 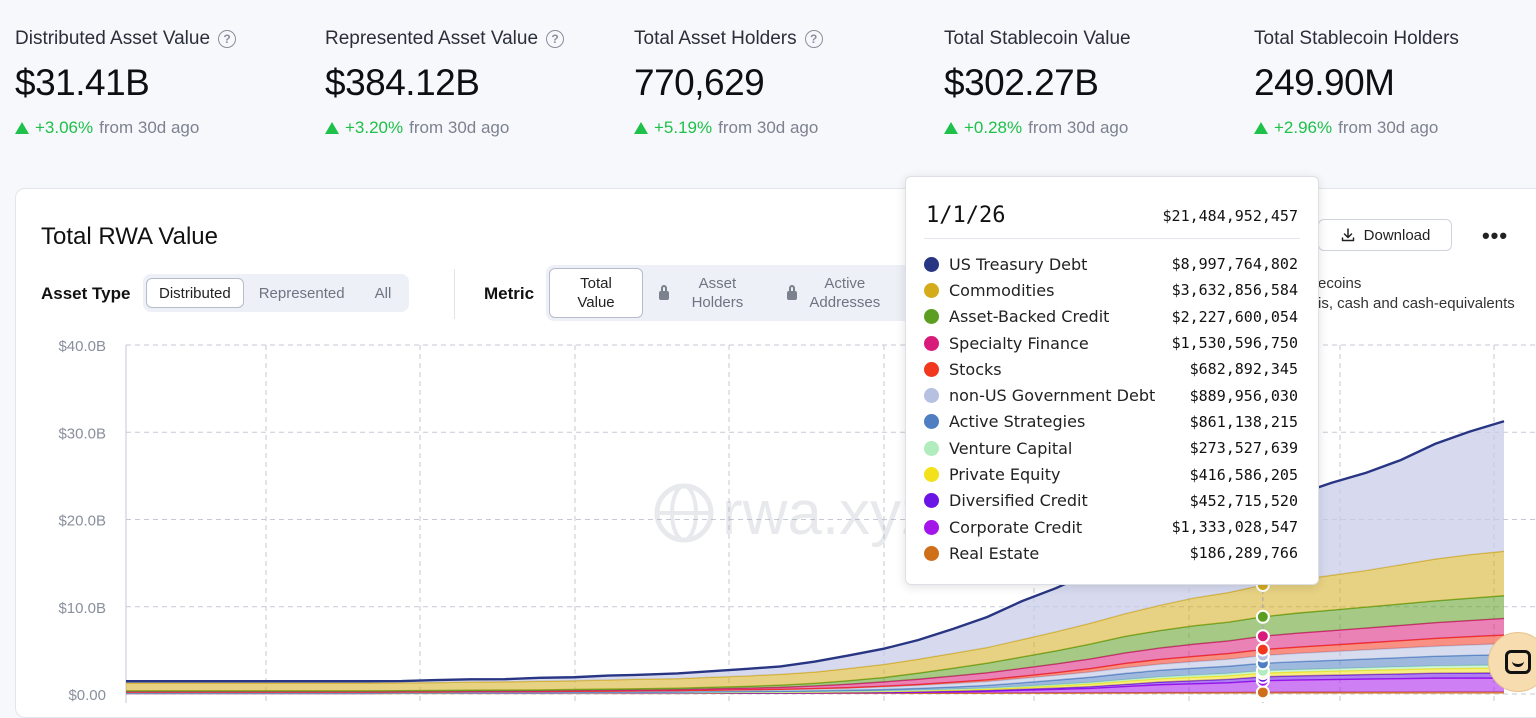 I want to click on chat-icon, so click(x=1518, y=662).